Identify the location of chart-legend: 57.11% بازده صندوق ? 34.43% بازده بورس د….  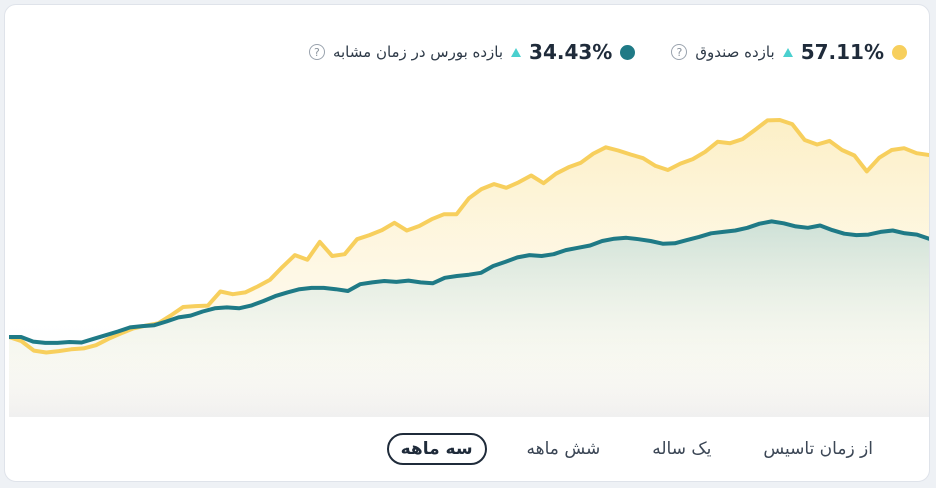
(591, 52).